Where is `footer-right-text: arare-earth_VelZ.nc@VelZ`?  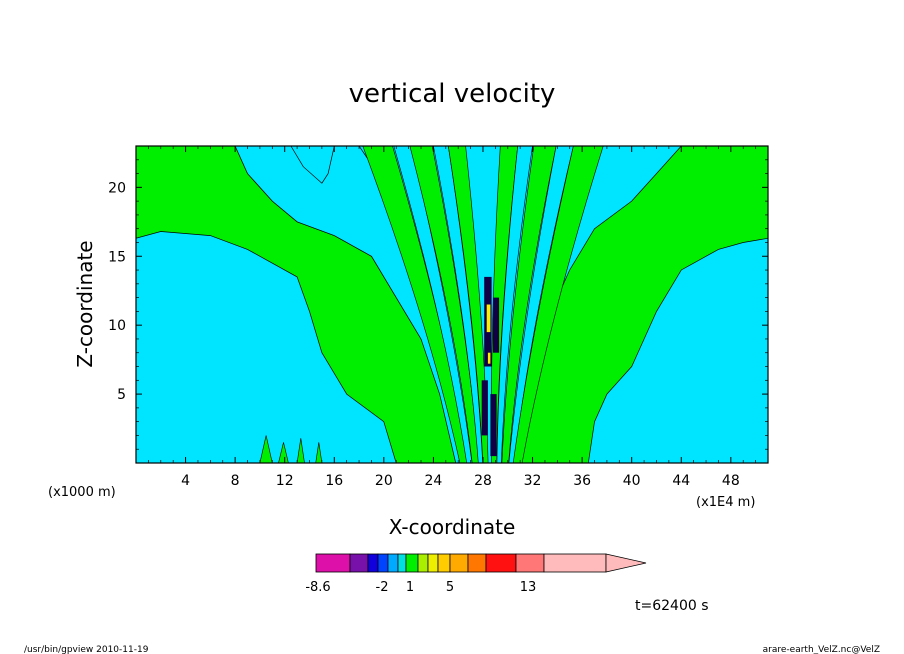 footer-right-text: arare-earth_VelZ.nc@VelZ is located at coordinates (821, 649).